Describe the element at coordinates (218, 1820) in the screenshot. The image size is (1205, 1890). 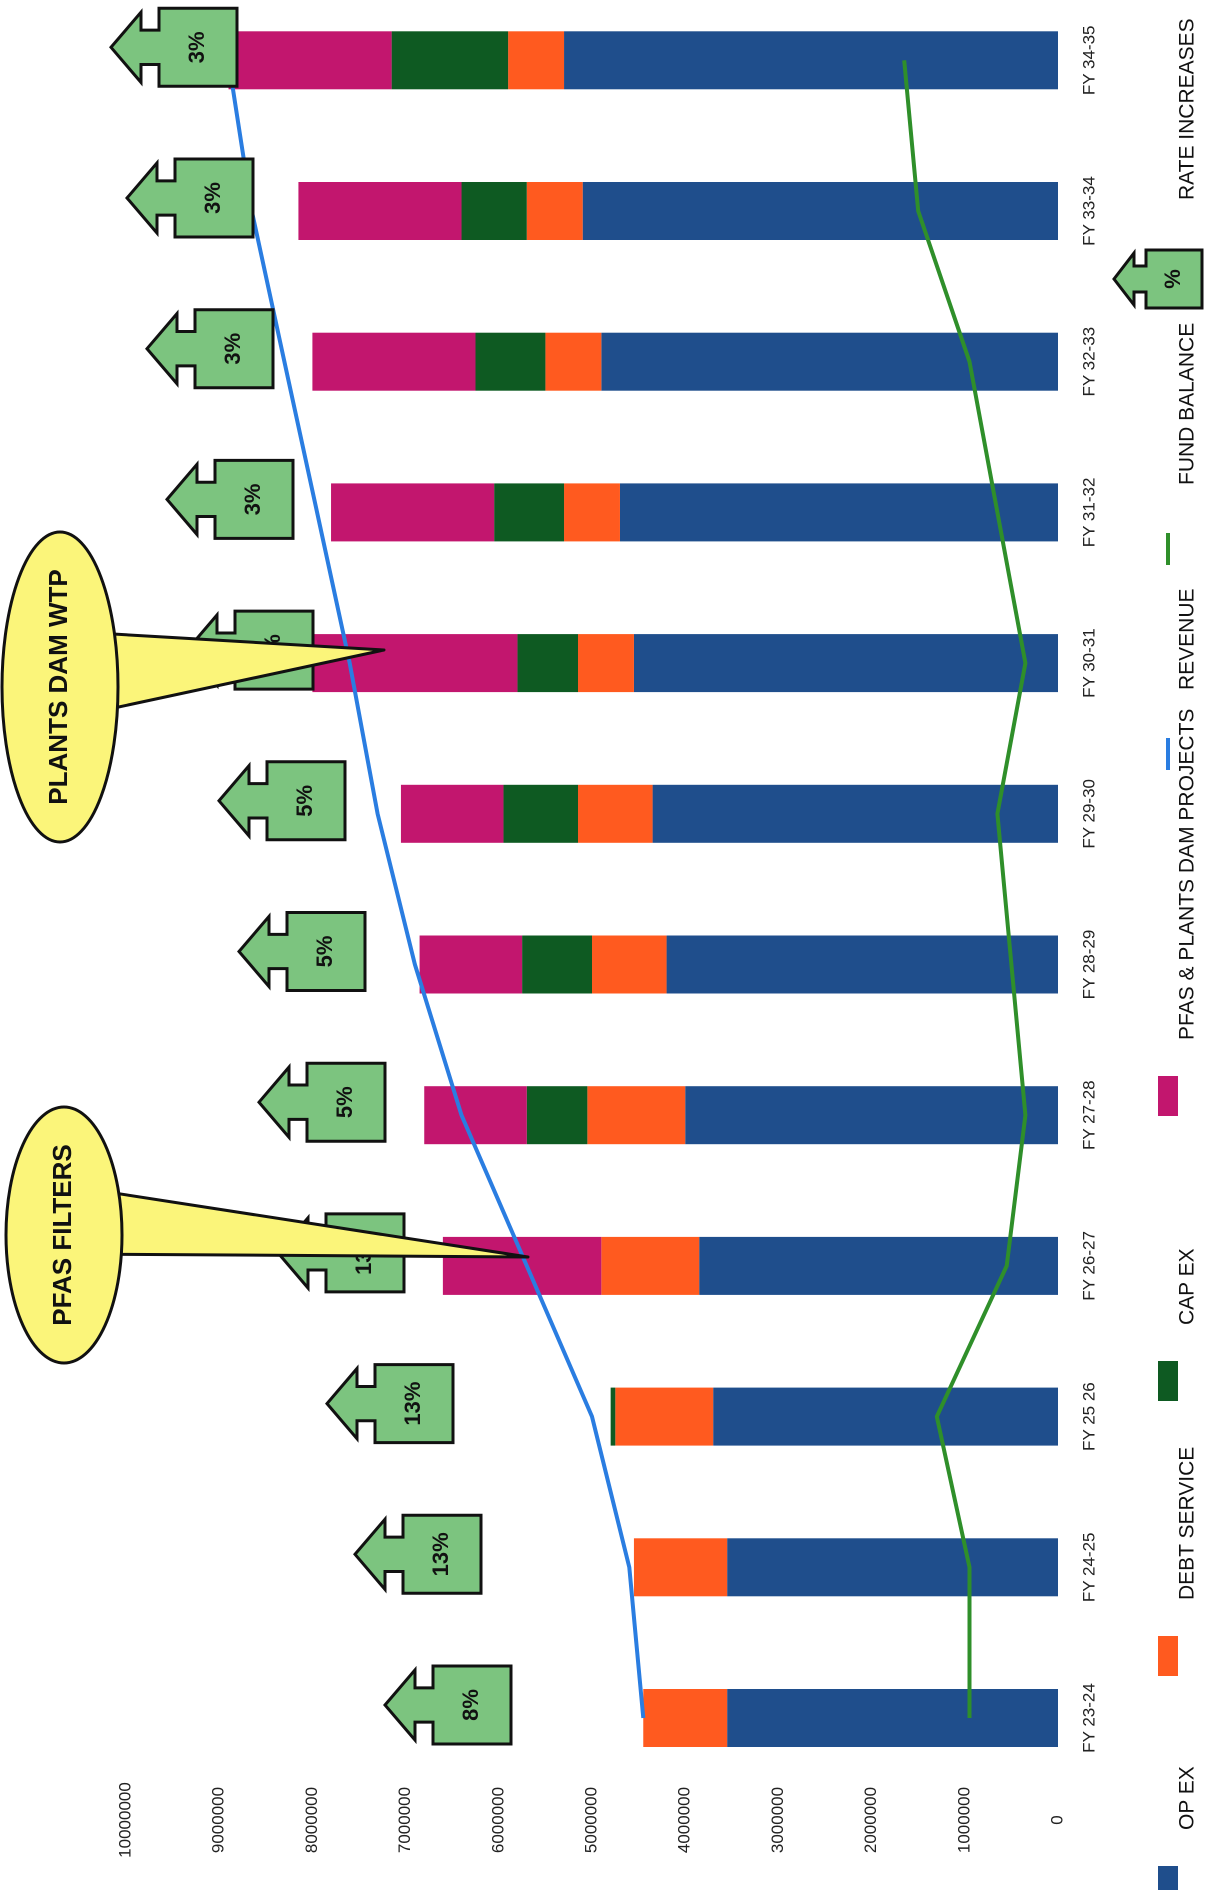
I see `tick-label-9: 9000000` at that location.